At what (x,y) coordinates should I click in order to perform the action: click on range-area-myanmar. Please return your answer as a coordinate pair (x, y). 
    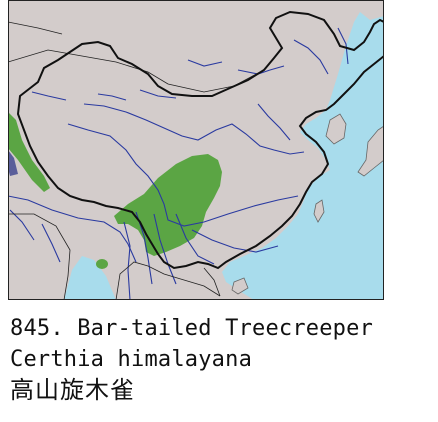
    Looking at the image, I should click on (102, 264).